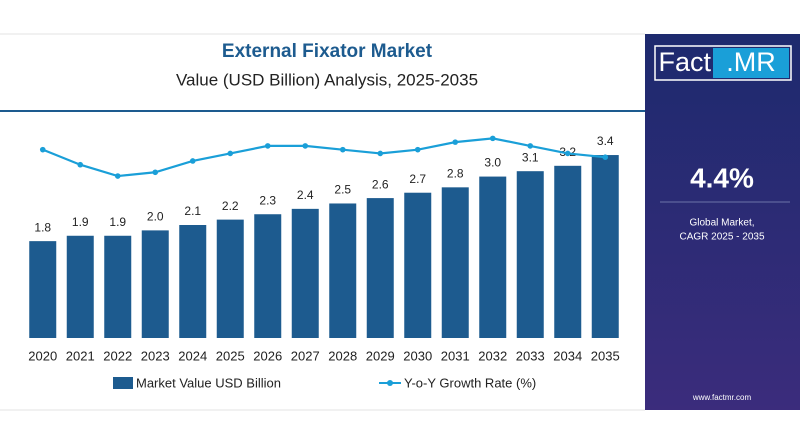  I want to click on x-tick-label: 2028, so click(342, 355).